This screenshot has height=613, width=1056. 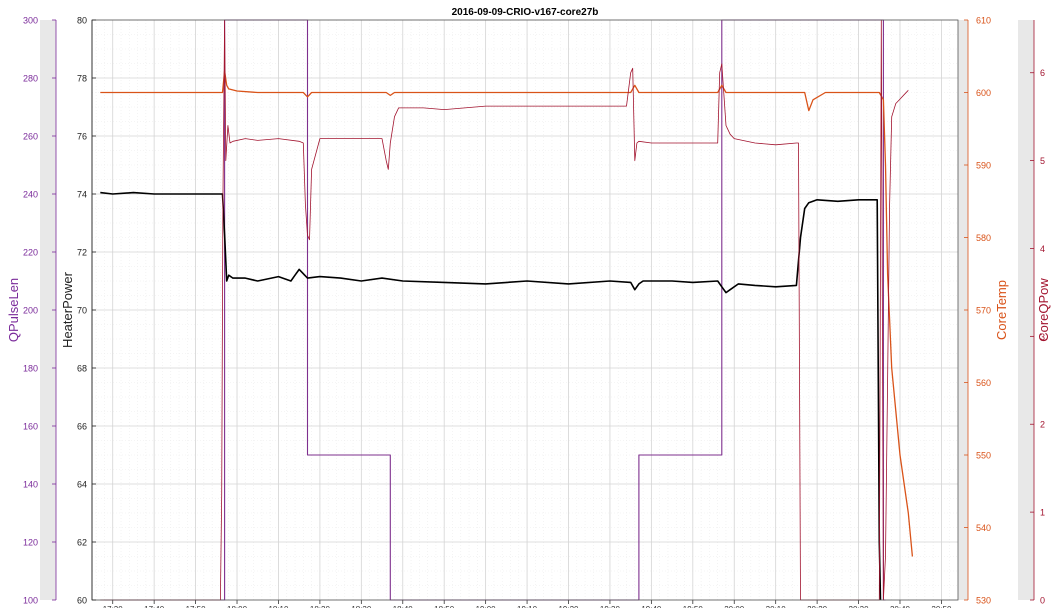 I want to click on qpulselen-tick-label: 280, so click(x=30, y=79).